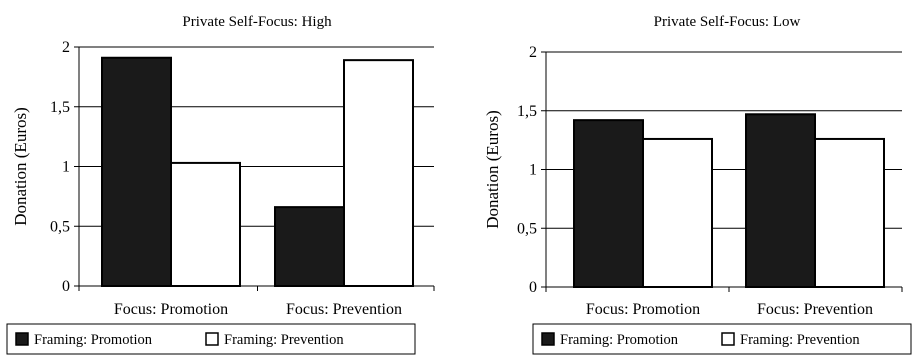  Describe the element at coordinates (727, 22) in the screenshot. I see `chart-title: Private Self-Focus: Low` at that location.